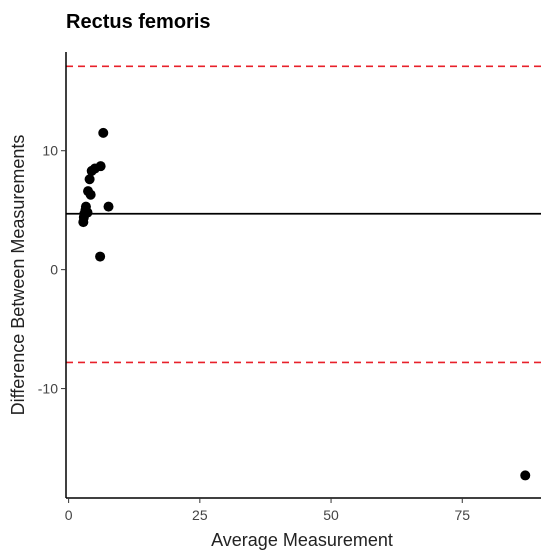  Describe the element at coordinates (462, 515) in the screenshot. I see `x-tick-label: 75` at that location.